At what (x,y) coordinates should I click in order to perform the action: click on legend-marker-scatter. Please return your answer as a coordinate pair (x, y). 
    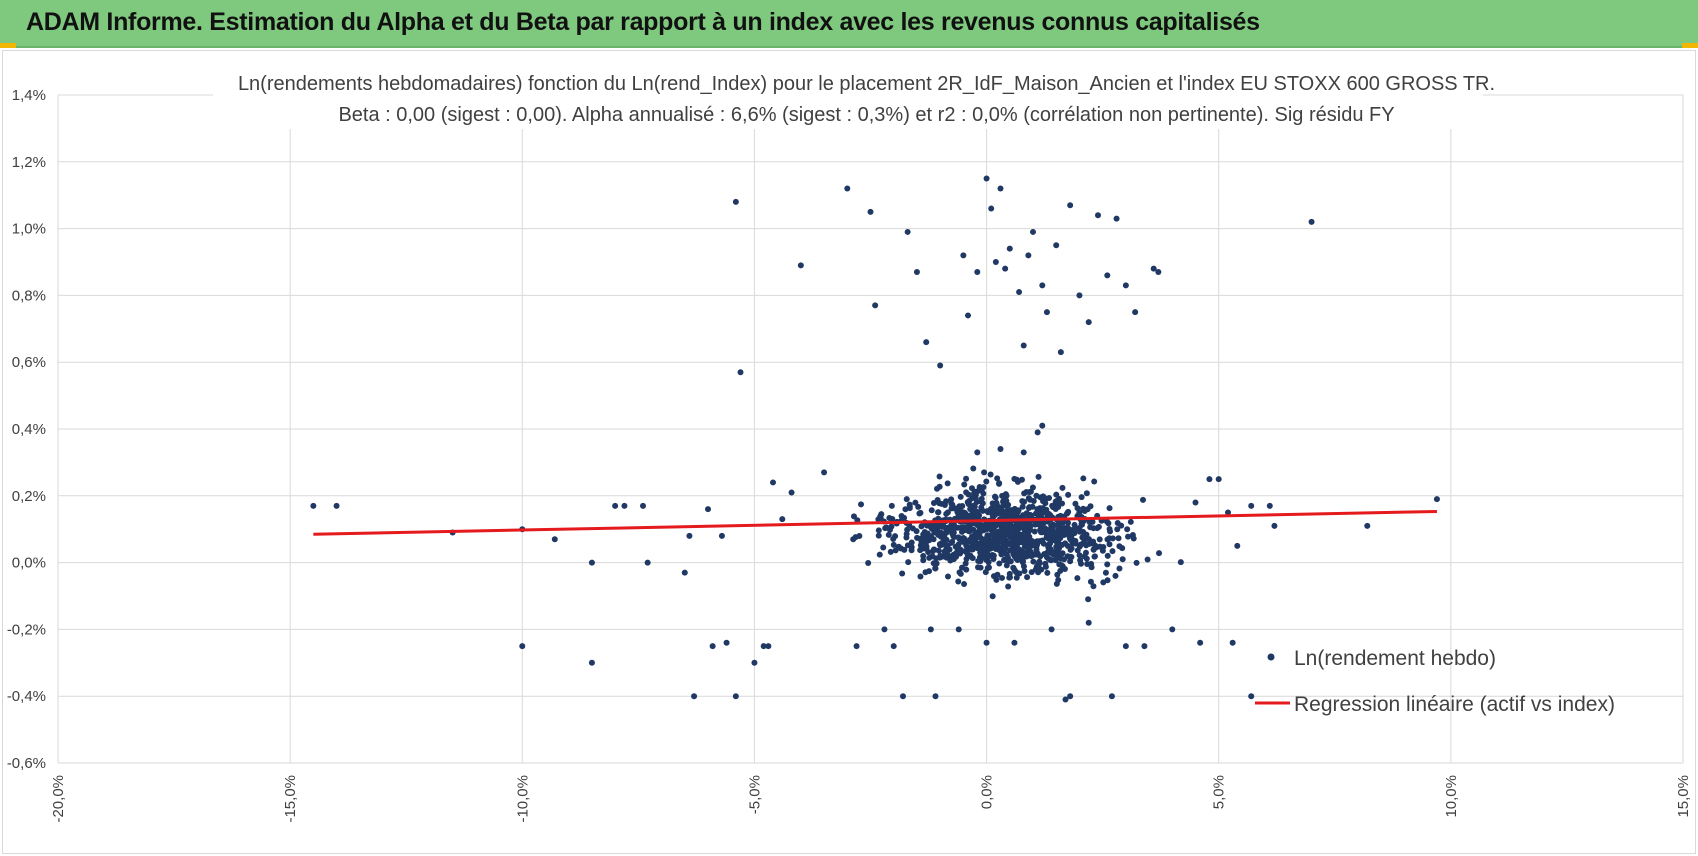
    Looking at the image, I should click on (1271, 657).